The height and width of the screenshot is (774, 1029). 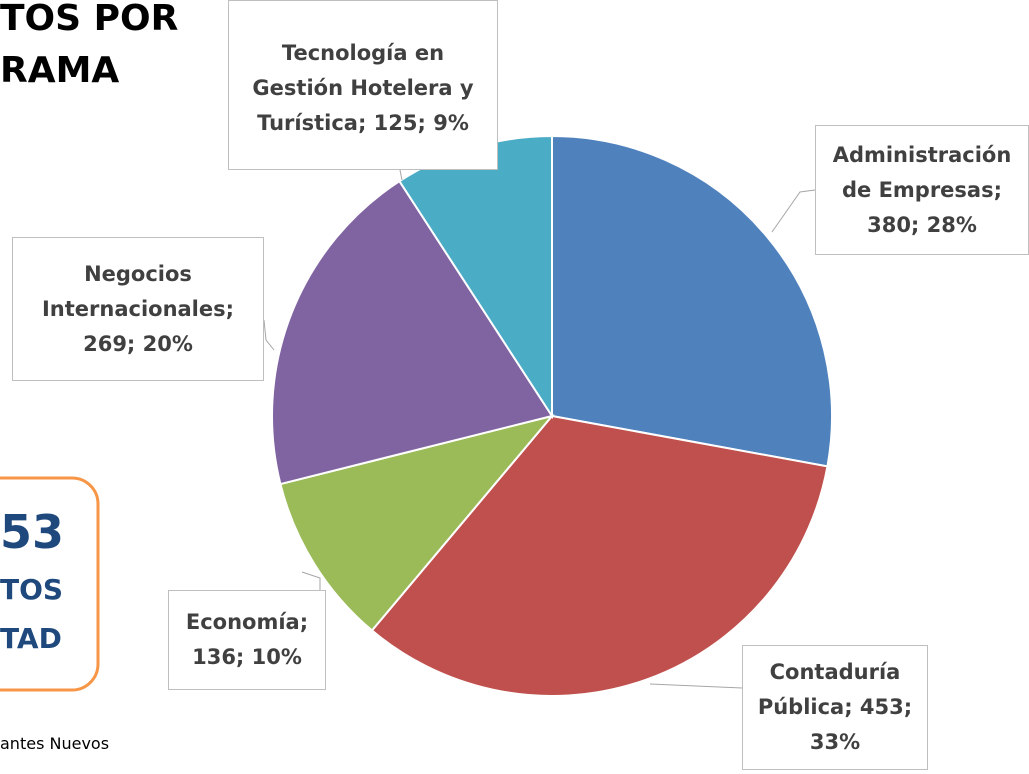 I want to click on footer: antes Nuevos, so click(x=55, y=743).